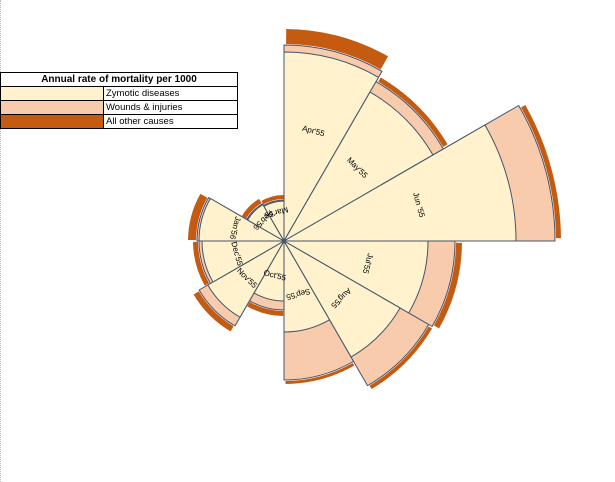  What do you see at coordinates (1, 241) in the screenshot?
I see `left-border` at bounding box center [1, 241].